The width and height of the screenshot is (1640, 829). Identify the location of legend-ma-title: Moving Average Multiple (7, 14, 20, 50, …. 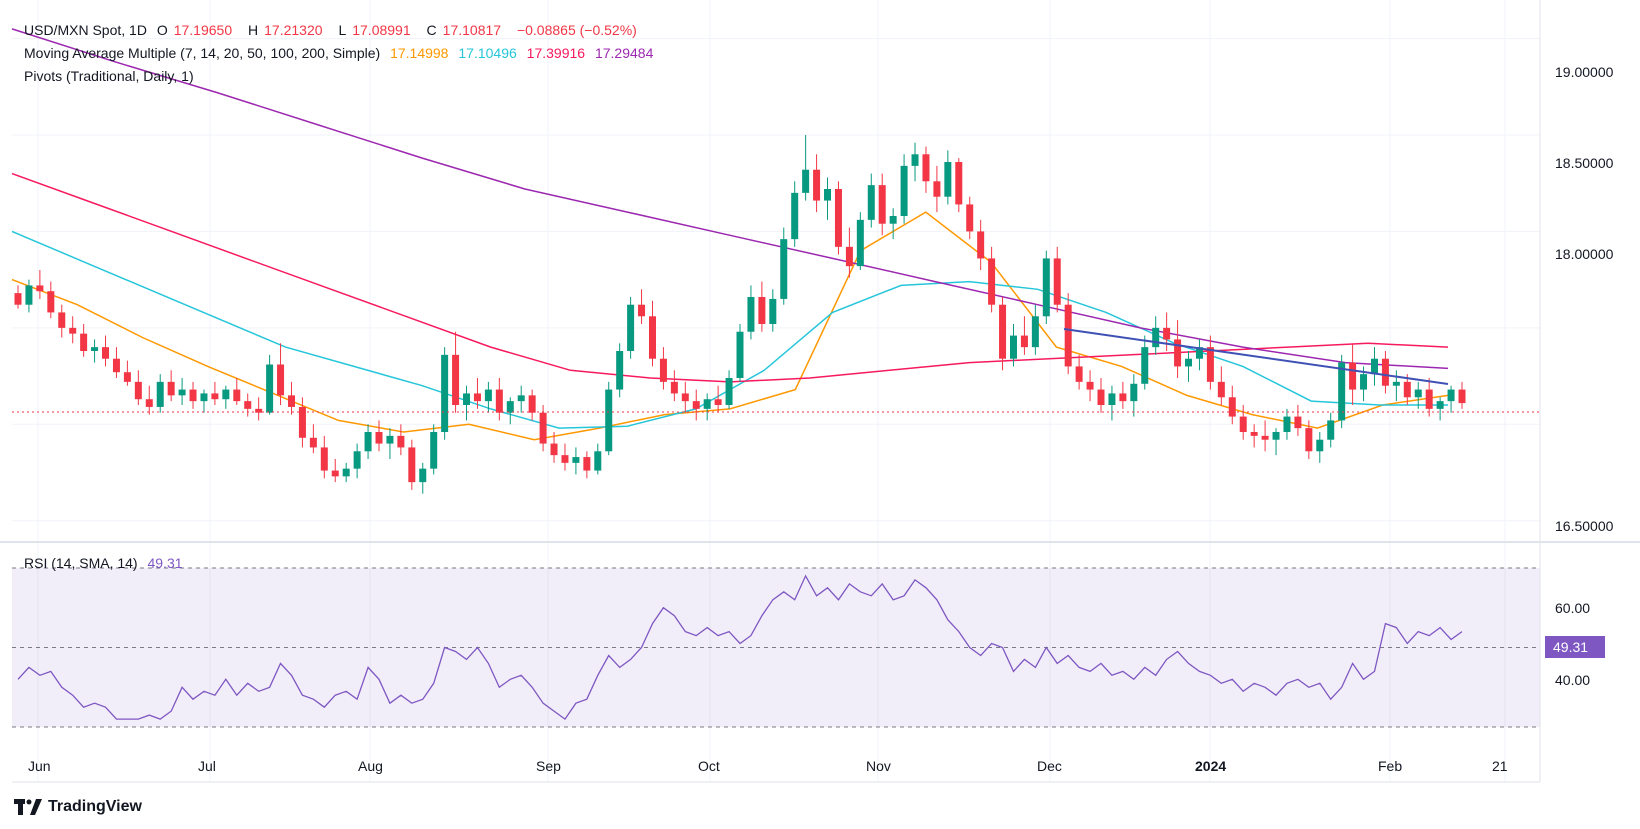
(202, 53).